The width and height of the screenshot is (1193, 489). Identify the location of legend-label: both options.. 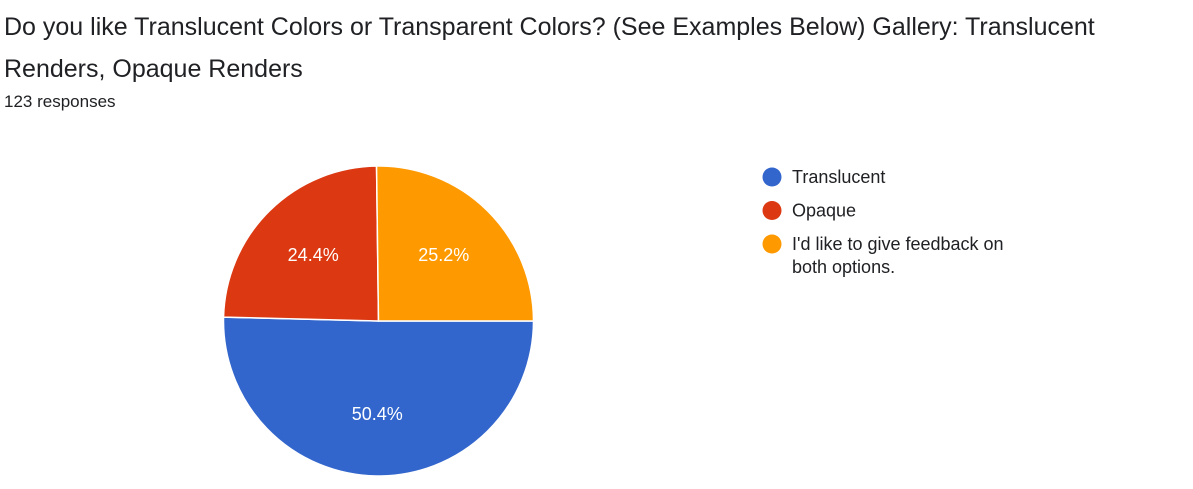
(843, 267).